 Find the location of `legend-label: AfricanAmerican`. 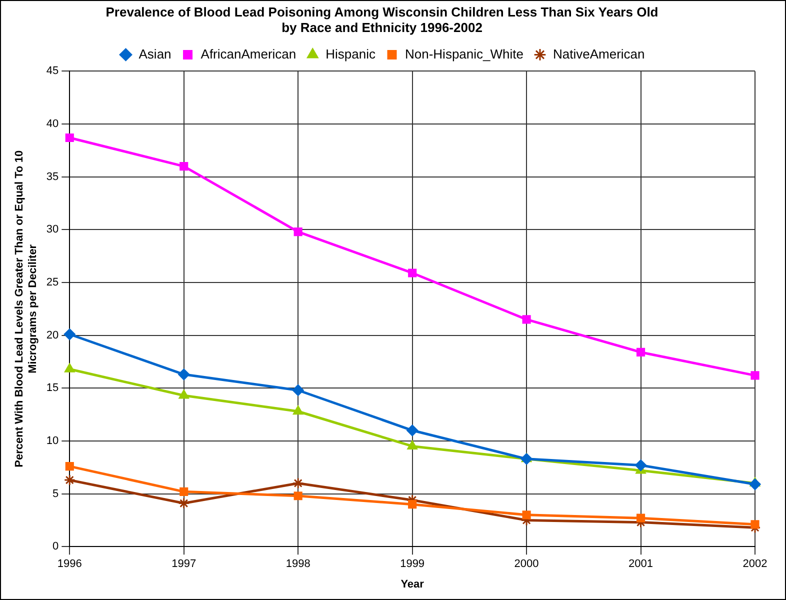

legend-label: AfricanAmerican is located at coordinates (248, 54).